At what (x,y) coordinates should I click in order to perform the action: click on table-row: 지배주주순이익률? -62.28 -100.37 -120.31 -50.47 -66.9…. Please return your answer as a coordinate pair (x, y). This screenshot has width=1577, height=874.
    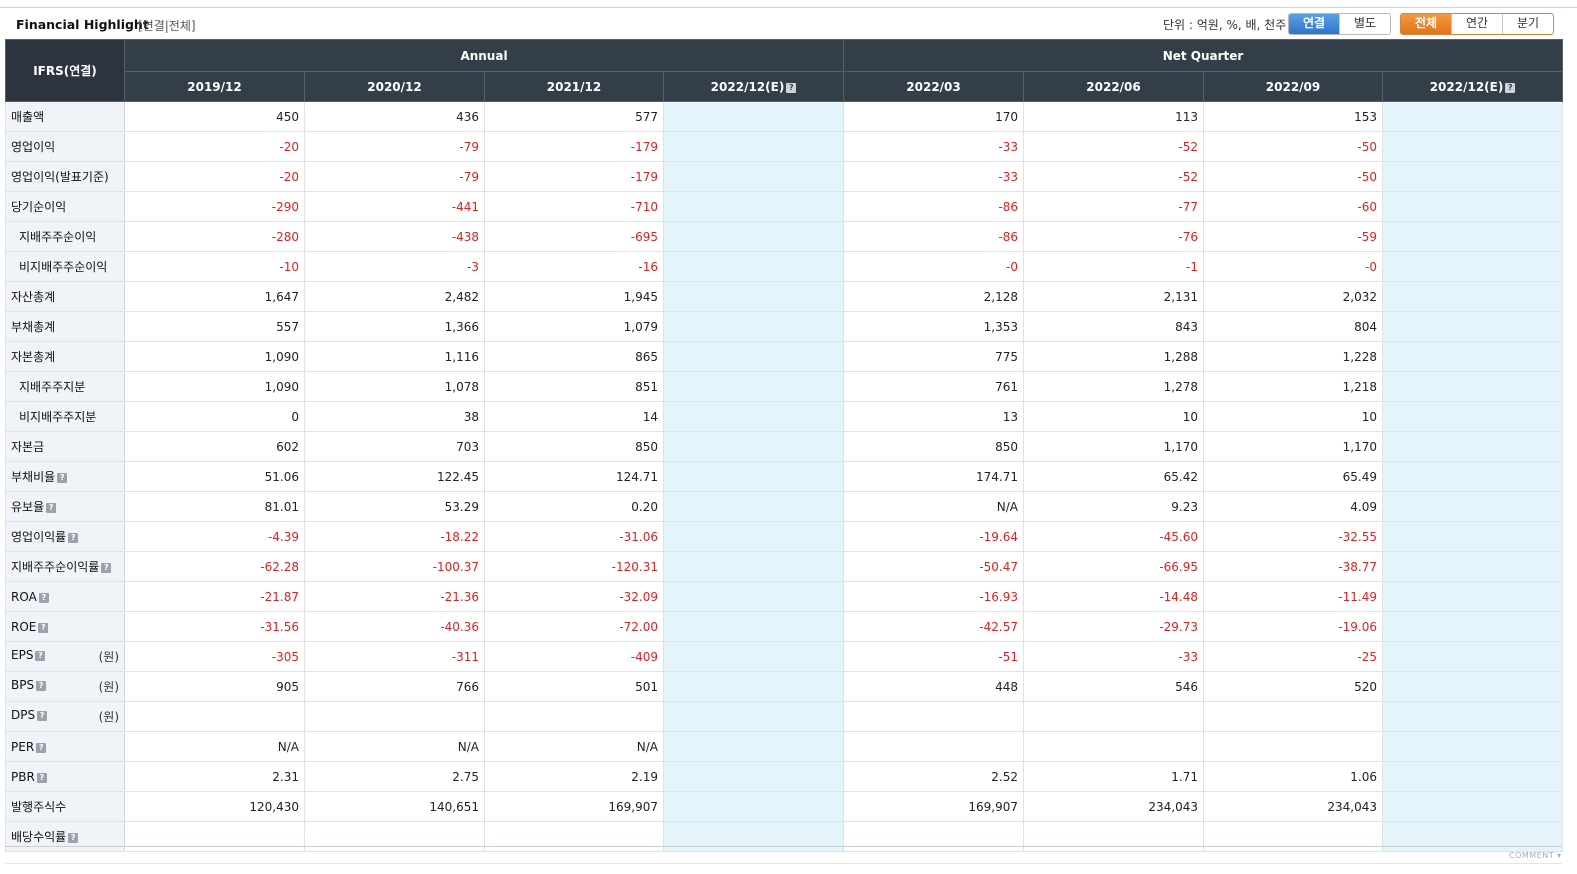
    Looking at the image, I should click on (784, 566).